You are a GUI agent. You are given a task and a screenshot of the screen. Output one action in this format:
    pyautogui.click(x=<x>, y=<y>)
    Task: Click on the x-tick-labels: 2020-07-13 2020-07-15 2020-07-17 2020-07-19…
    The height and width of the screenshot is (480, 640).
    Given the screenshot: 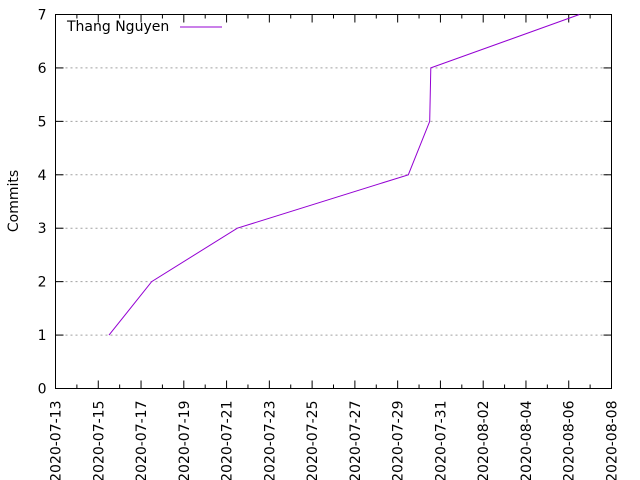 What is the action you would take?
    pyautogui.click(x=335, y=440)
    